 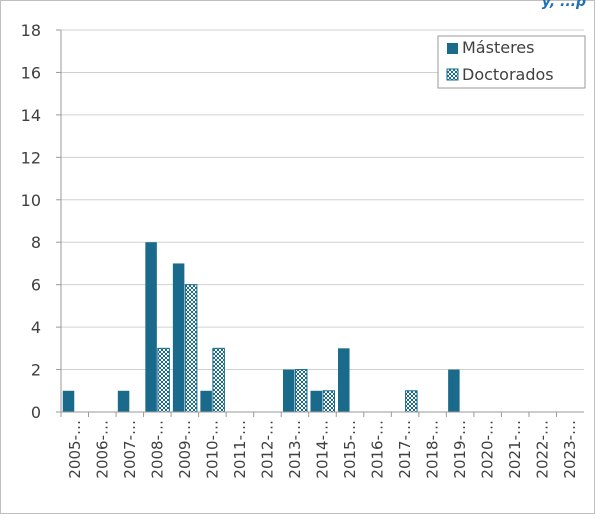 I want to click on y-axis-ticks: 0 2 4 6 8 10 12 14 16 18, so click(x=41, y=221).